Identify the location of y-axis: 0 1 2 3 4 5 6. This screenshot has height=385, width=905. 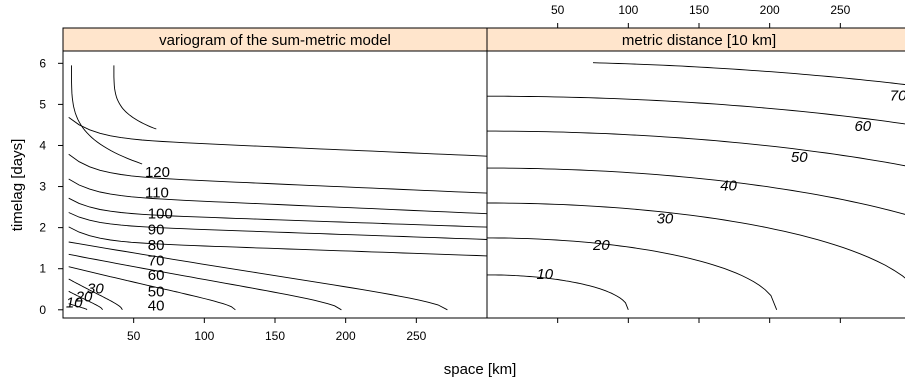
(51, 186).